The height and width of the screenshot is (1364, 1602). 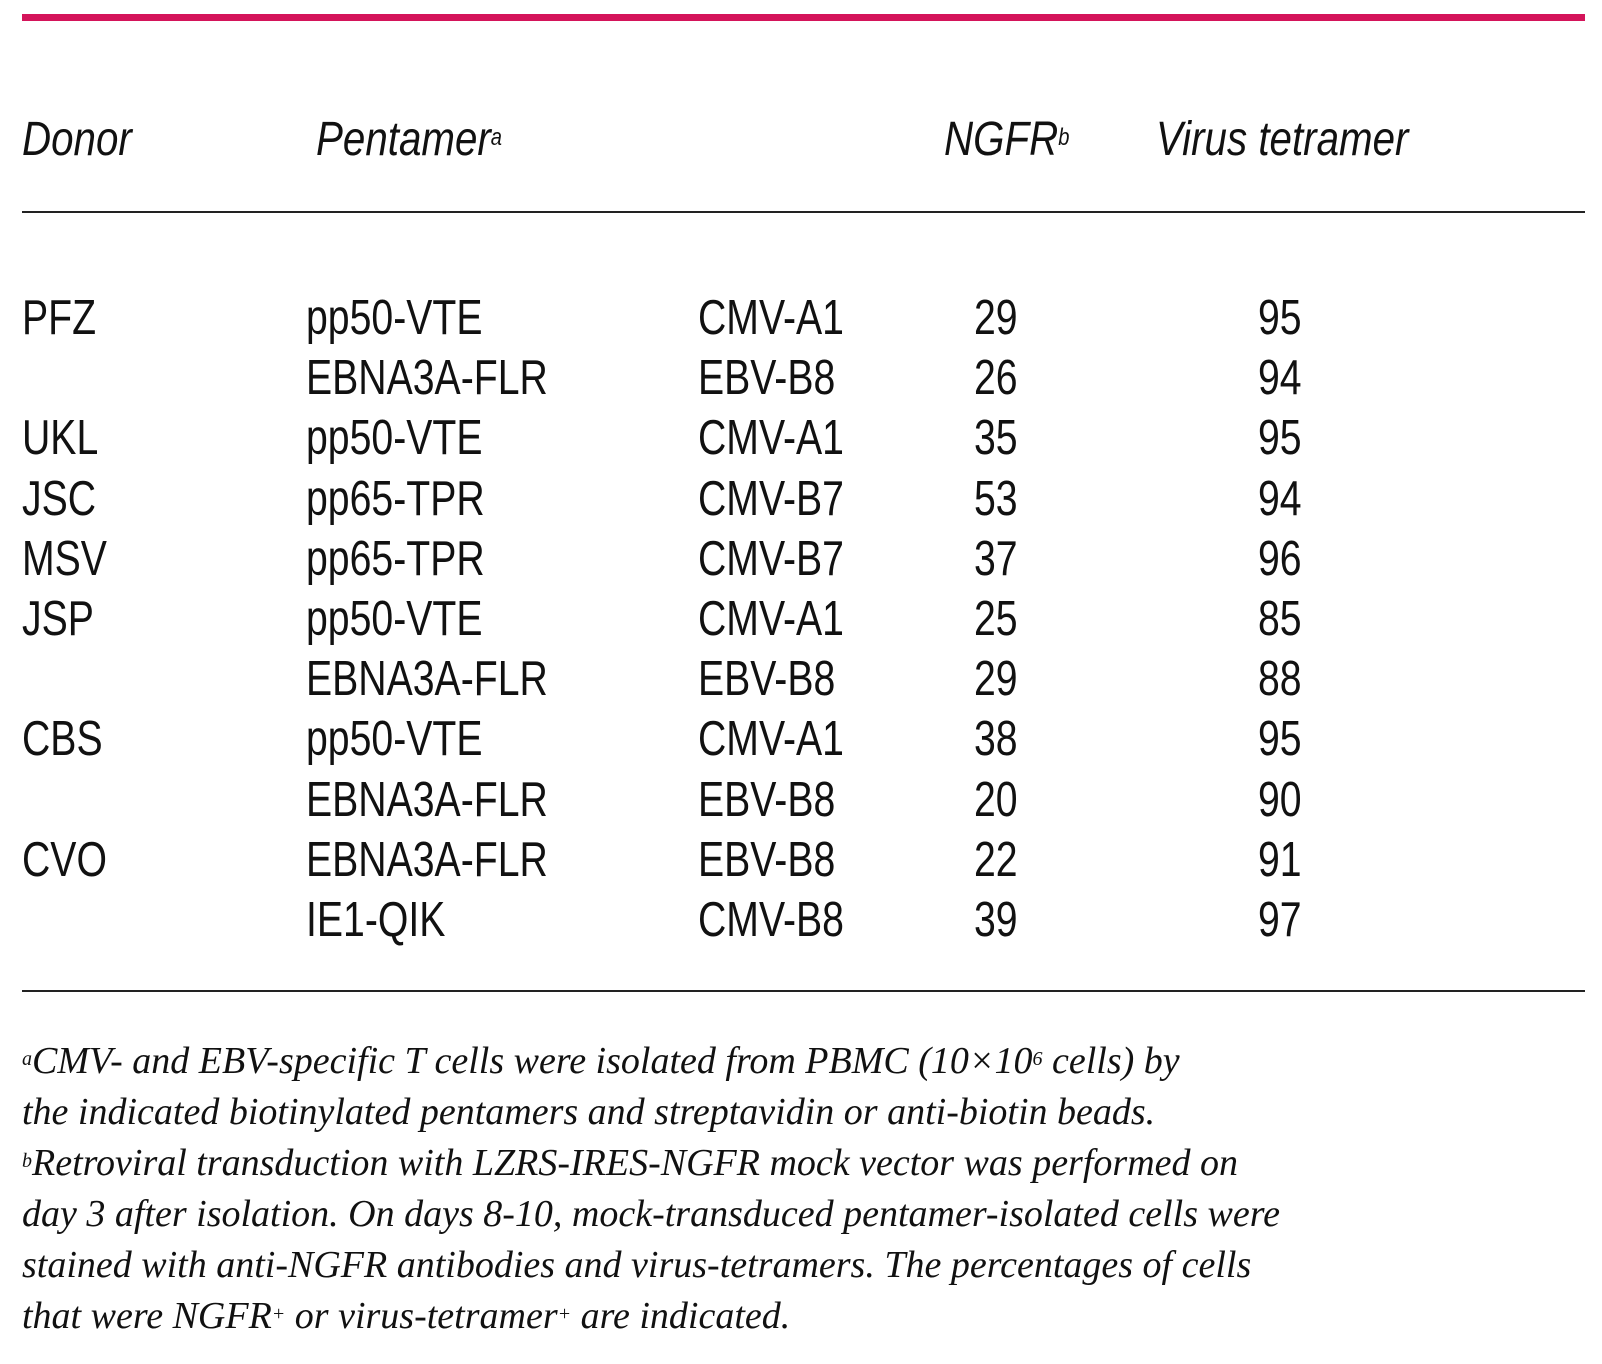 I want to click on cell-ngfr: 35, so click(x=996, y=438).